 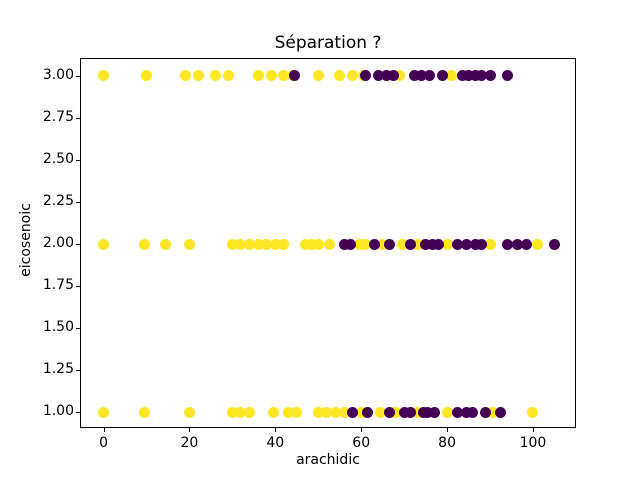 What do you see at coordinates (328, 43) in the screenshot?
I see `chart-title: Séparation ?` at bounding box center [328, 43].